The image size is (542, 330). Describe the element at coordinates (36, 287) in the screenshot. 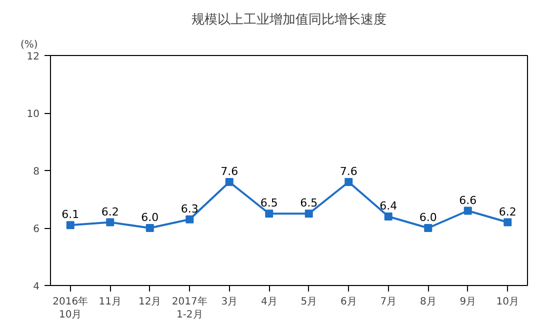

I see `y-tick-label: 4` at that location.